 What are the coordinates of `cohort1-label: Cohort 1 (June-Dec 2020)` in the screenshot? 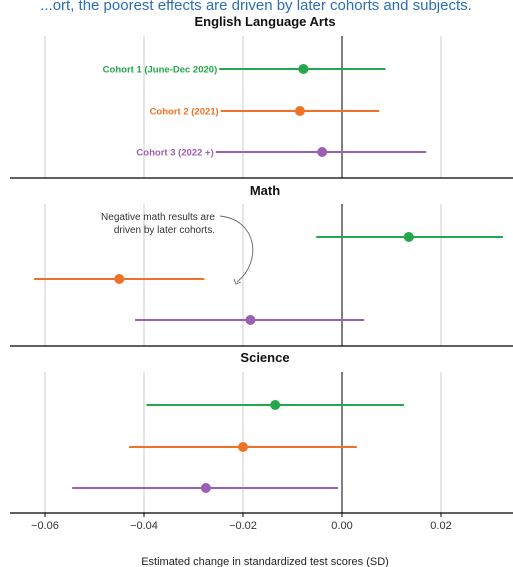 It's located at (160, 70).